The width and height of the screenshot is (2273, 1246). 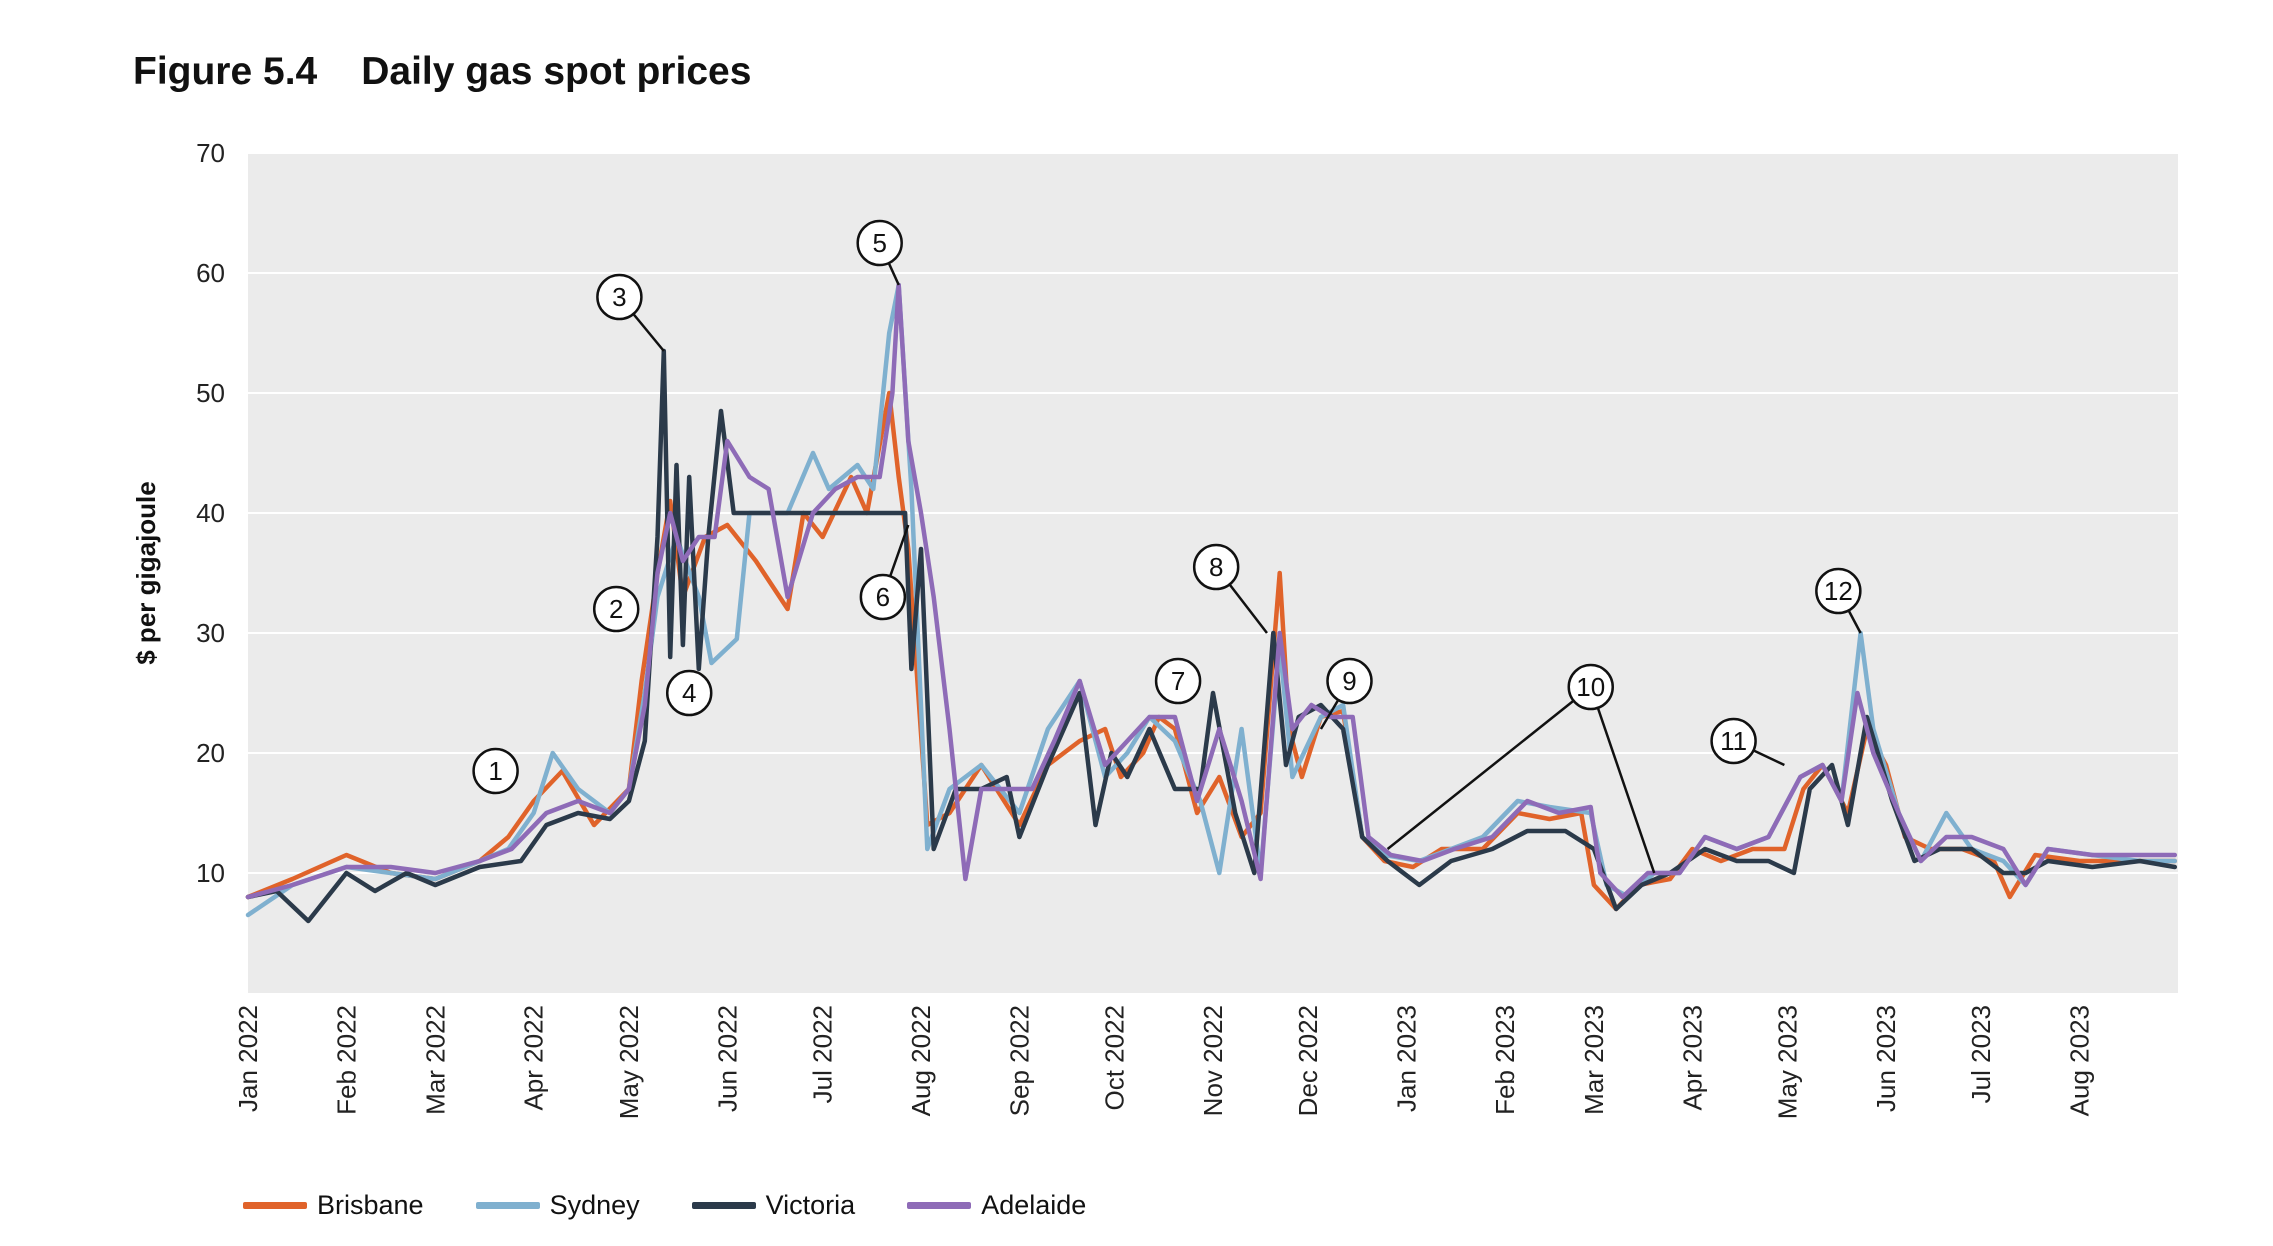 I want to click on legend-item-victoria: Victoria, so click(x=773, y=1205).